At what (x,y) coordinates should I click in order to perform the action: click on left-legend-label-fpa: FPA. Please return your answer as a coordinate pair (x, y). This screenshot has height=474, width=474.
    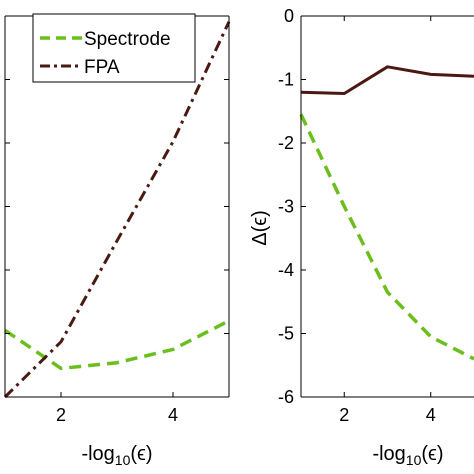
    Looking at the image, I should click on (102, 67).